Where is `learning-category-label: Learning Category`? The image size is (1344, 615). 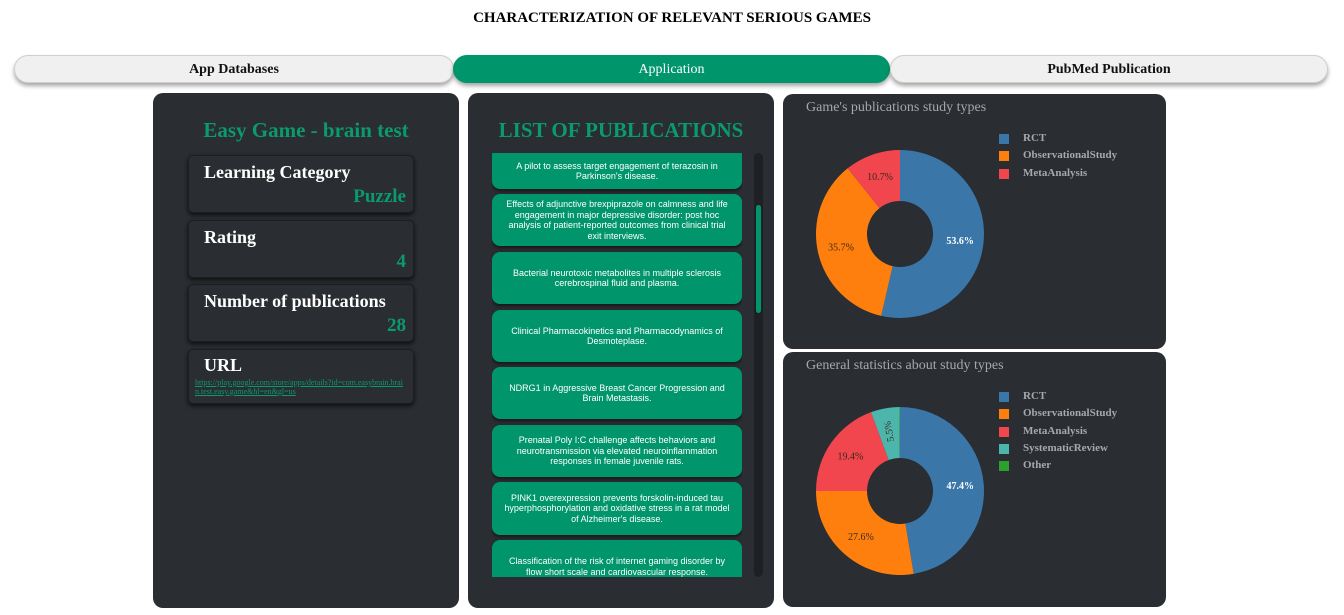 learning-category-label: Learning Category is located at coordinates (277, 172).